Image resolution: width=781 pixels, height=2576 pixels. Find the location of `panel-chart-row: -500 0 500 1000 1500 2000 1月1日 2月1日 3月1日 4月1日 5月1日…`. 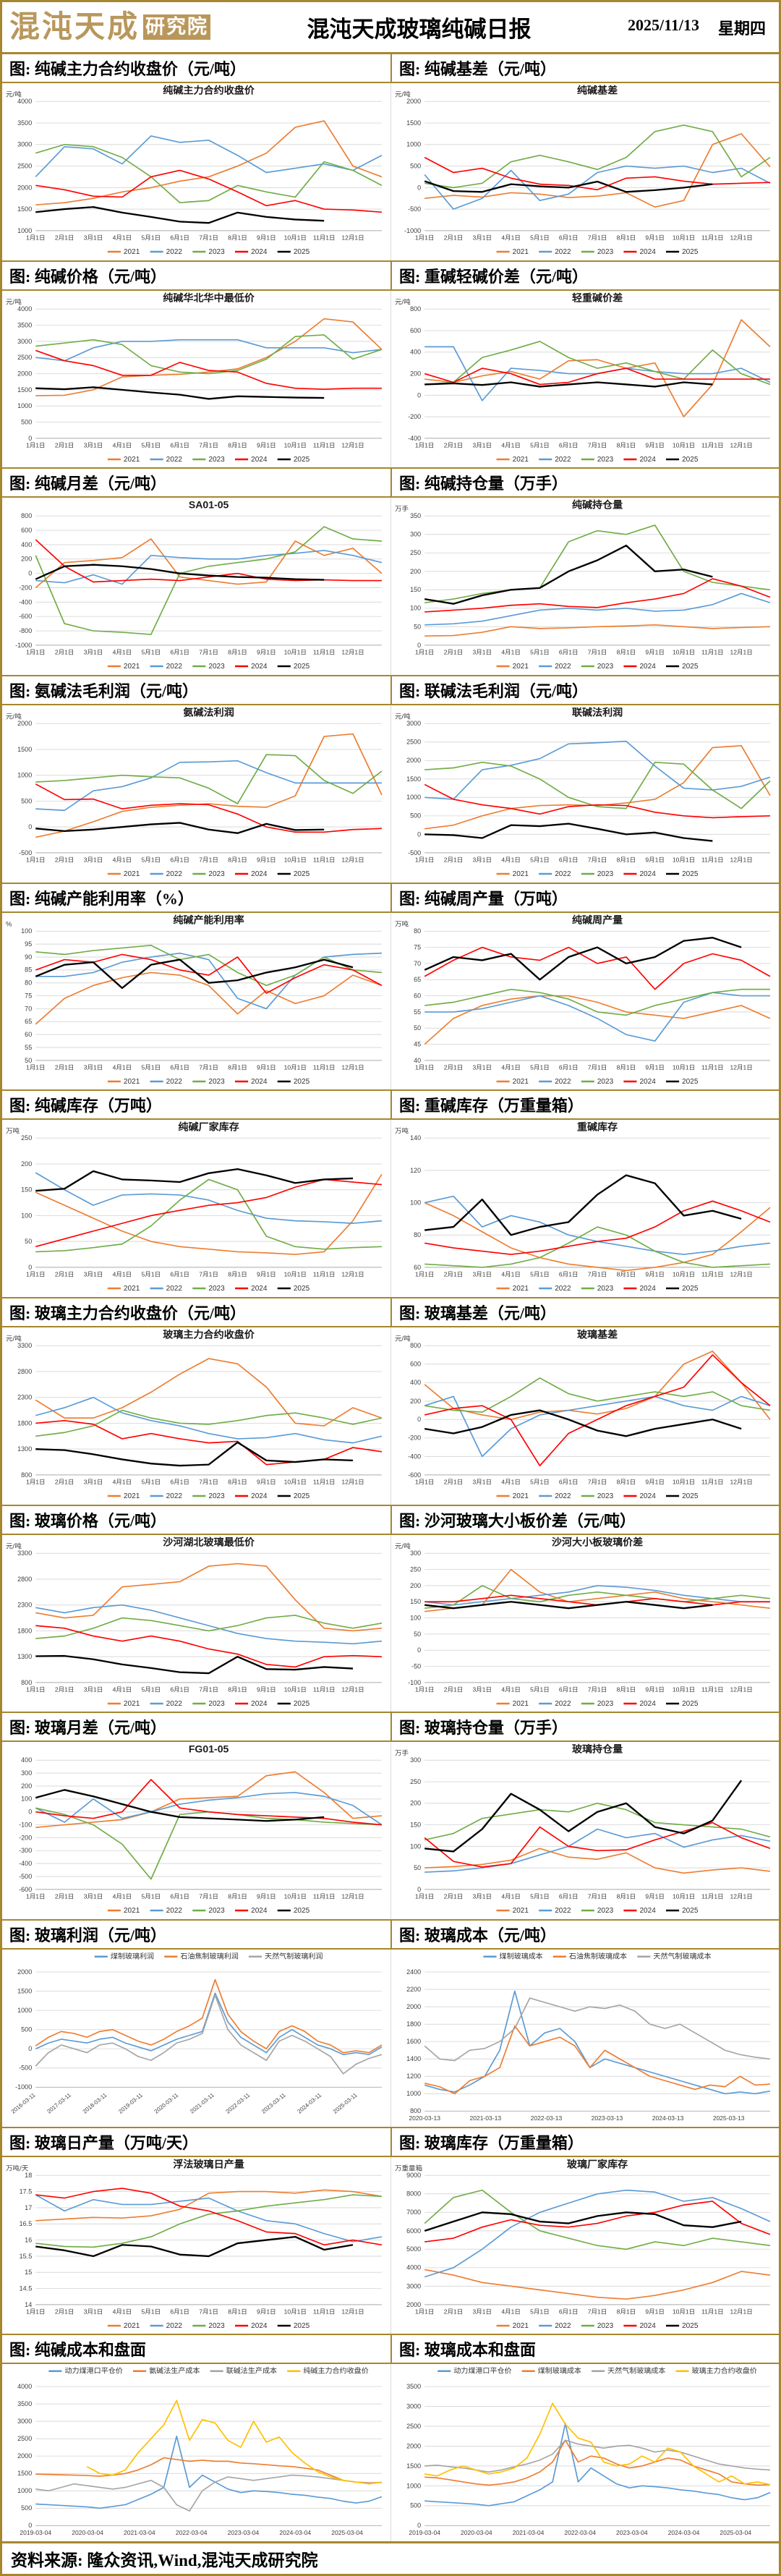

panel-chart-row: -500 0 500 1000 1500 2000 1月1日 2月1日 3月1日 4月1日 5月1日… is located at coordinates (390, 794).